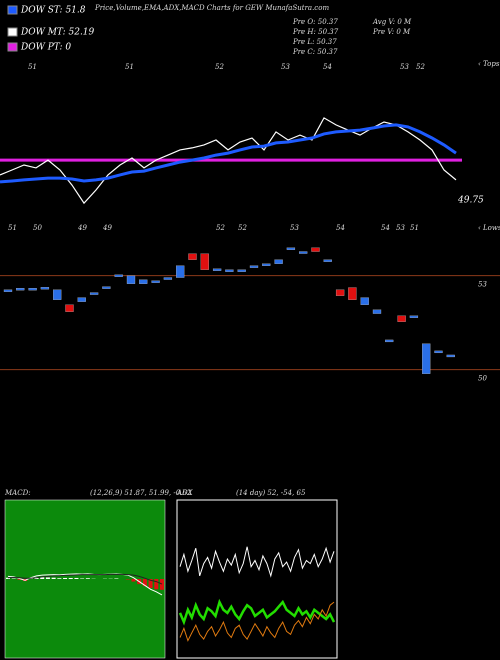 This screenshot has height=660, width=500. Describe the element at coordinates (314, 42) in the screenshot. I see `stat-label: Pre L: 50.37` at that location.